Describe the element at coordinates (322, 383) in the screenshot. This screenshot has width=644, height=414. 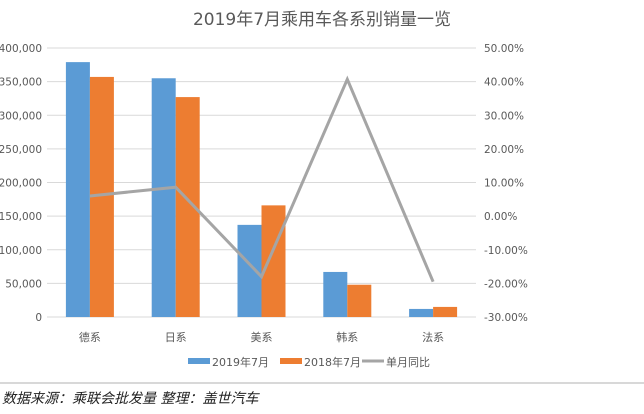
I see `separator` at that location.